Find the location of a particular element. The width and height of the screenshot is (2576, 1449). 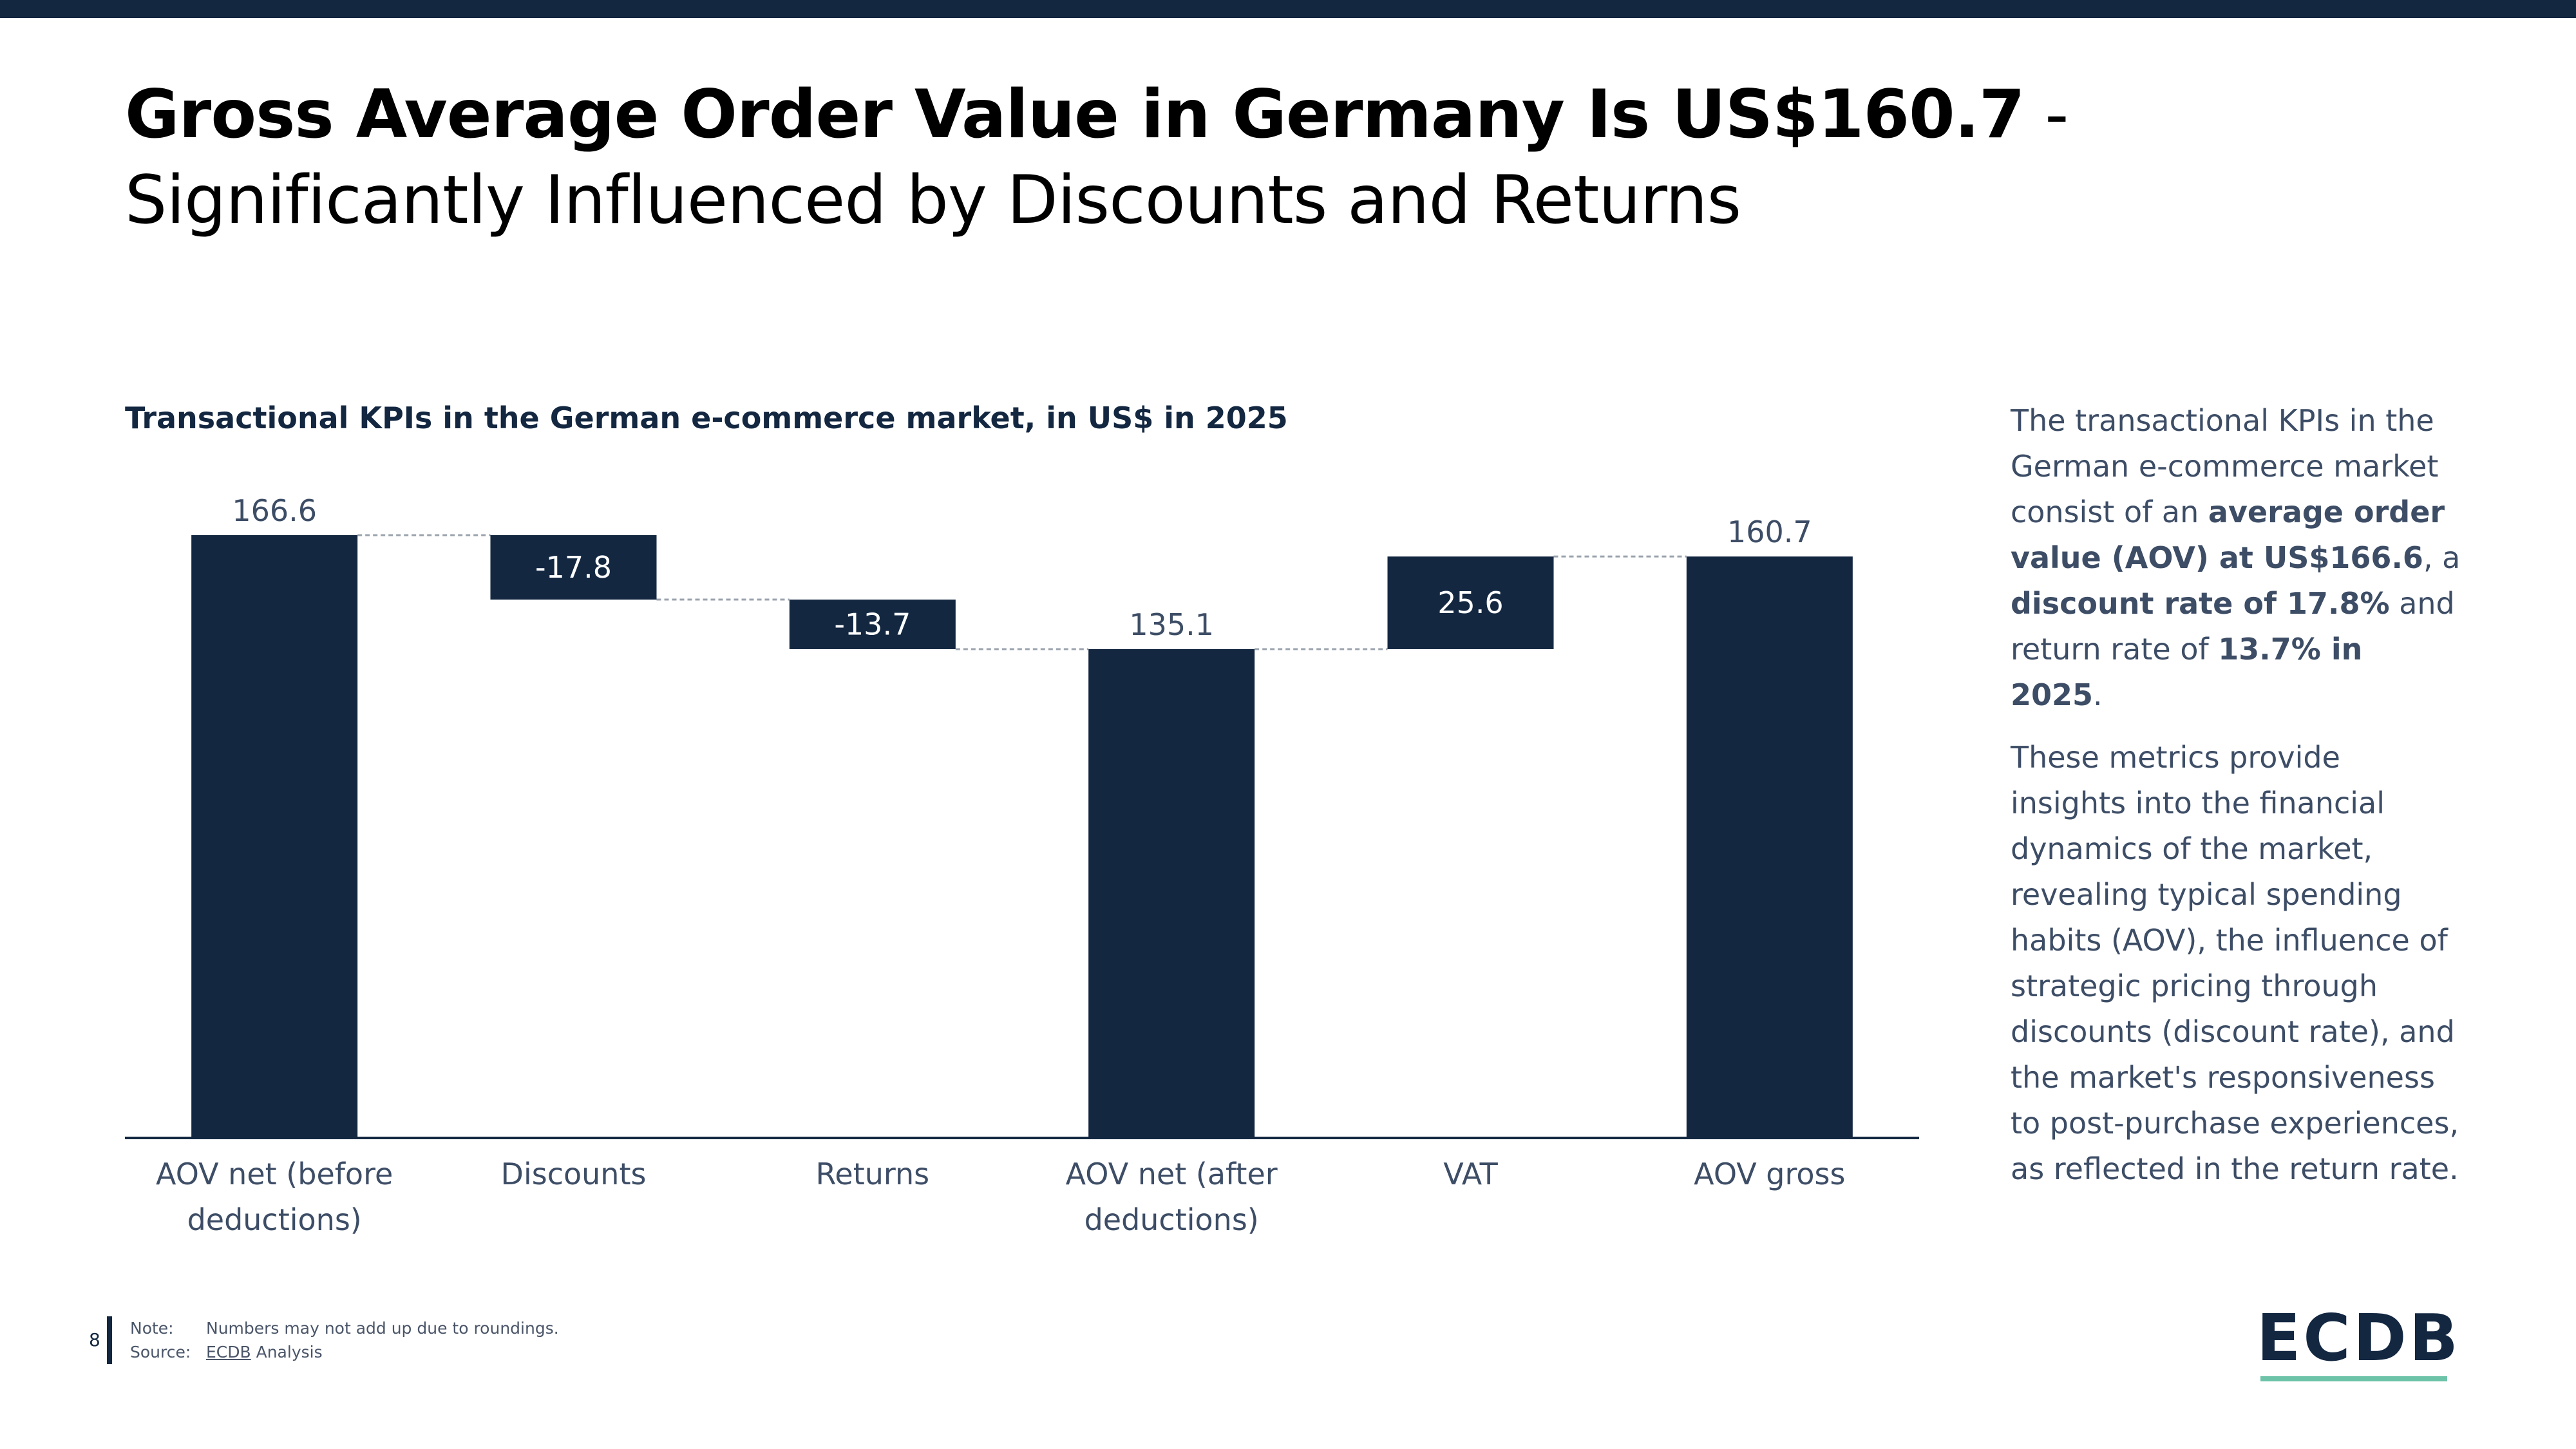

data-label-2: -13.7 is located at coordinates (873, 624).